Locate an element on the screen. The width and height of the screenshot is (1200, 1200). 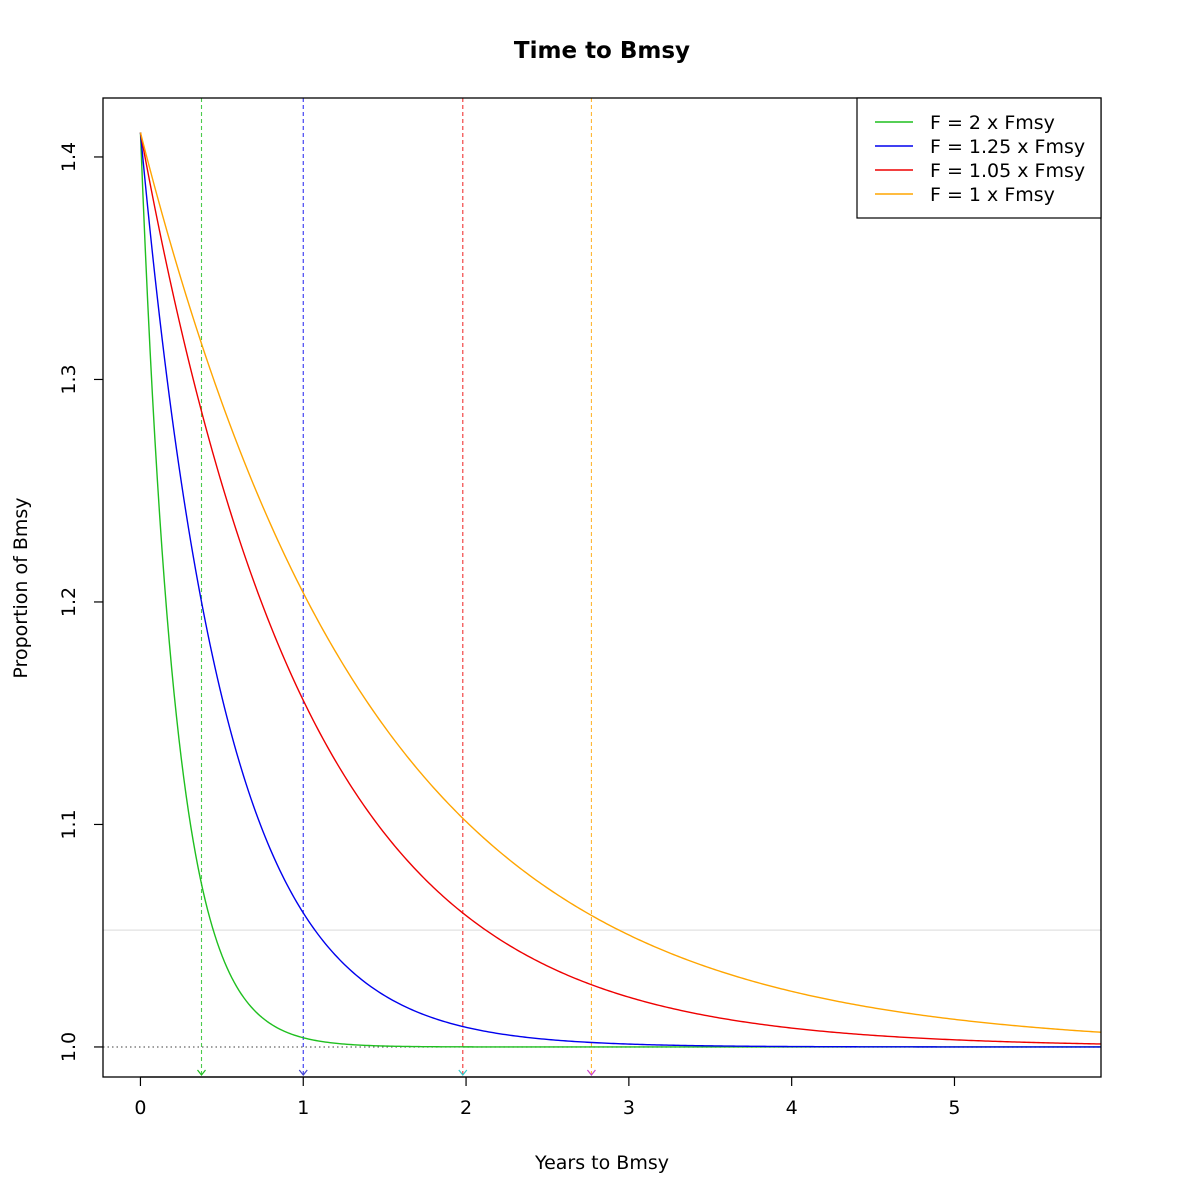
legend-box is located at coordinates (979, 158).